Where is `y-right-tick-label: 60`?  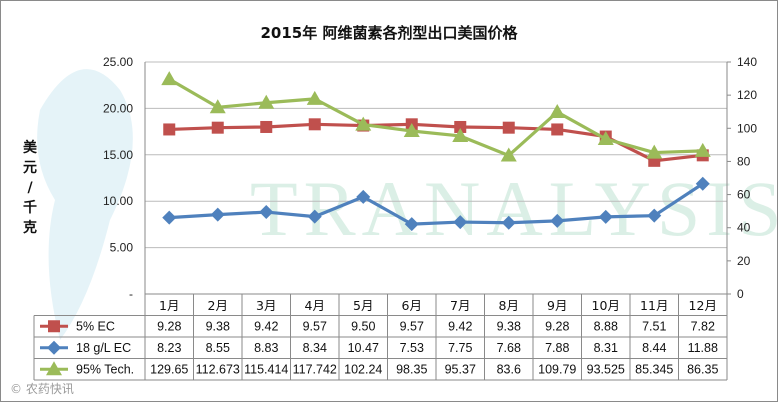
y-right-tick-label: 60 is located at coordinates (744, 195).